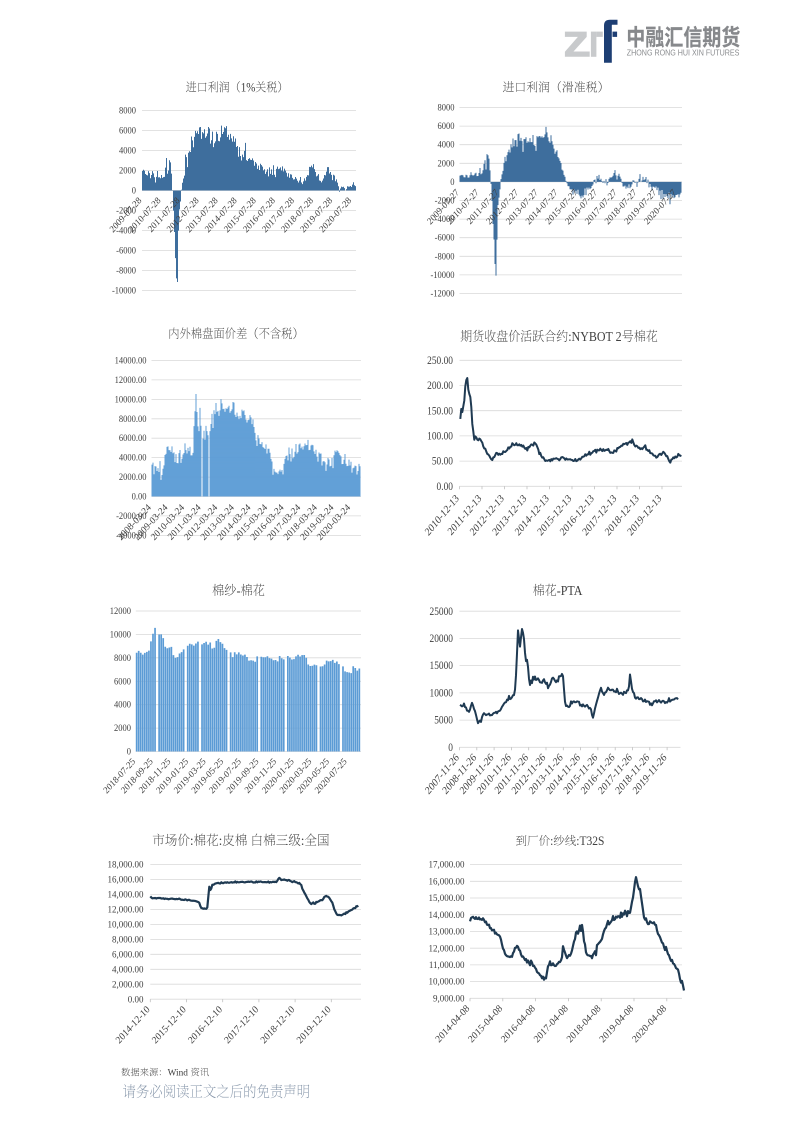 The height and width of the screenshot is (1122, 793). Describe the element at coordinates (594, 336) in the screenshot. I see `svg-text: :NYBOT 2` at that location.